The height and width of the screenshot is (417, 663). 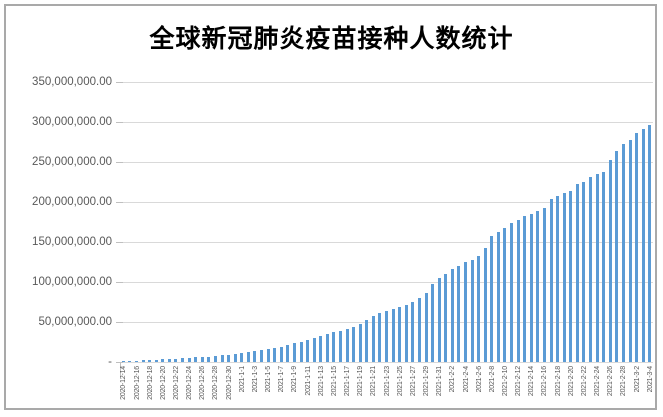 What do you see at coordinates (308, 381) in the screenshot?
I see `x-axis-label: 2021-1-11` at bounding box center [308, 381].